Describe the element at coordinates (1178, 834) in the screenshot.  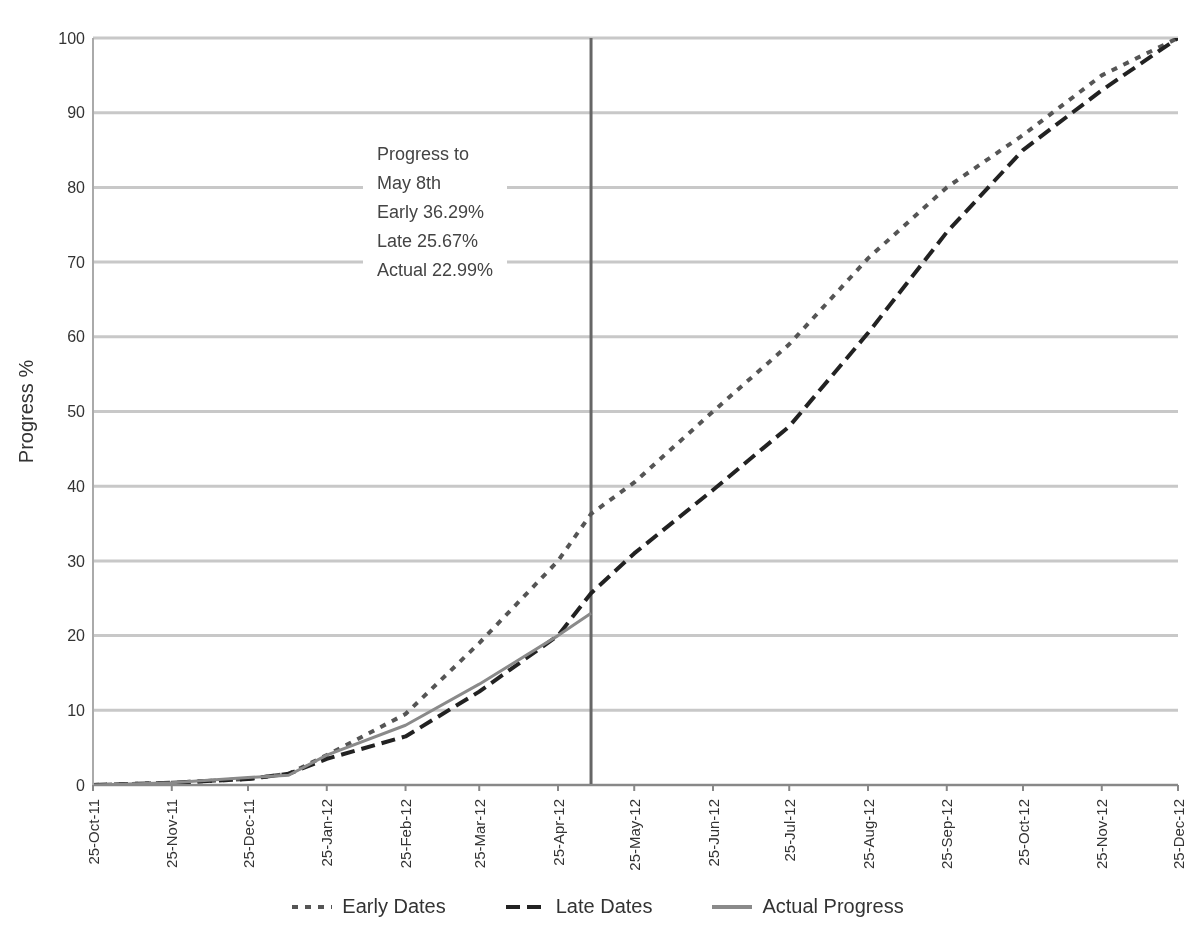
I see `x-tick-label: 25-Dec-12` at that location.